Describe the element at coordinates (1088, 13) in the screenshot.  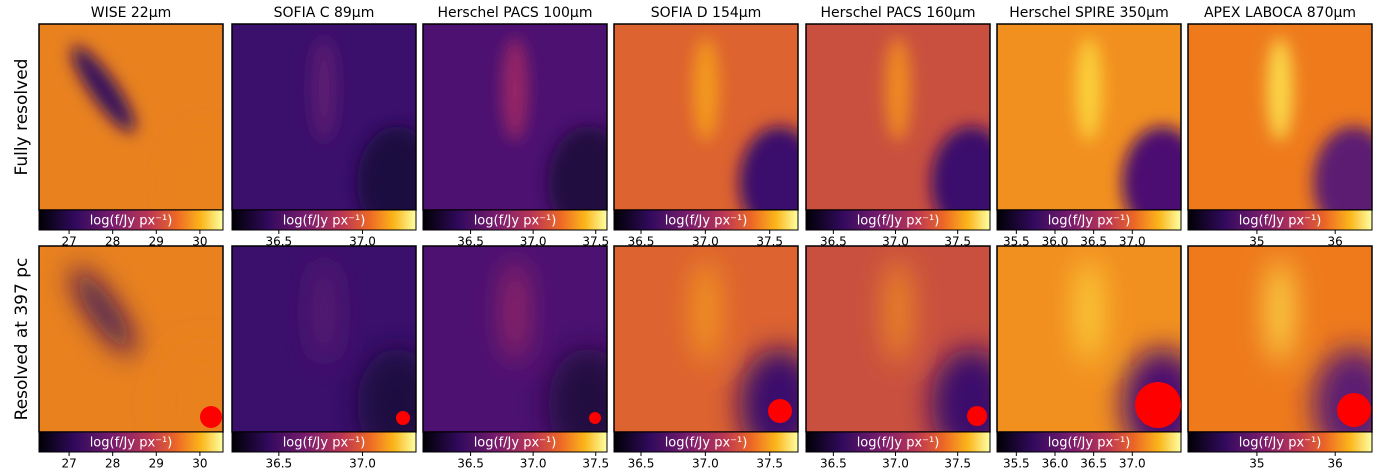
I see `column-title: Herschel SPIRE 350μm` at that location.